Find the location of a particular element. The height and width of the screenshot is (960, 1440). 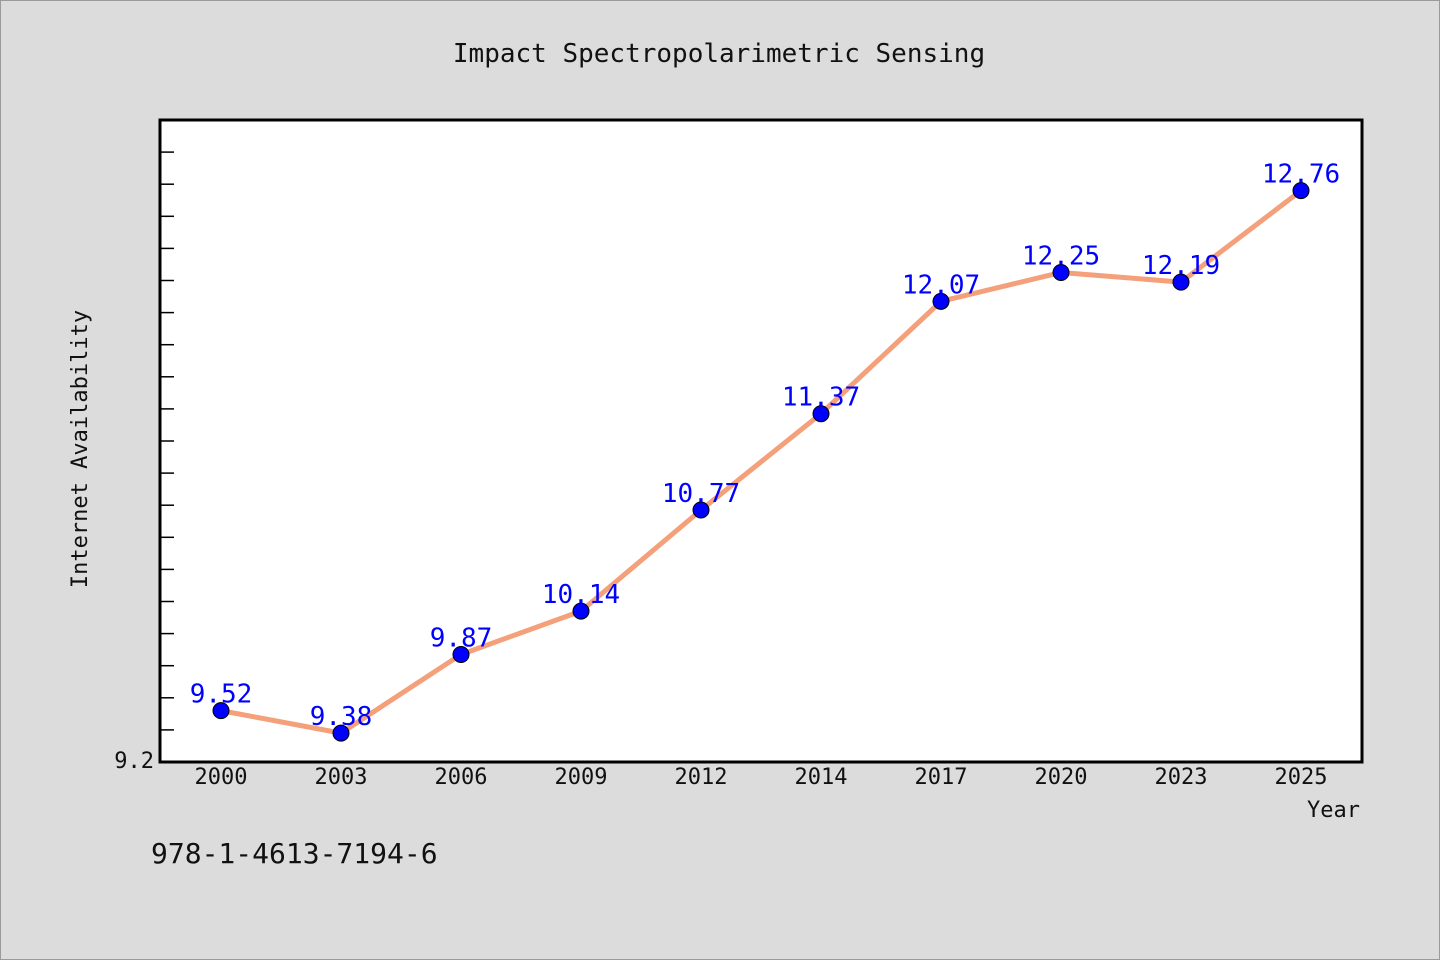

data-label: 12.07 is located at coordinates (941, 285).